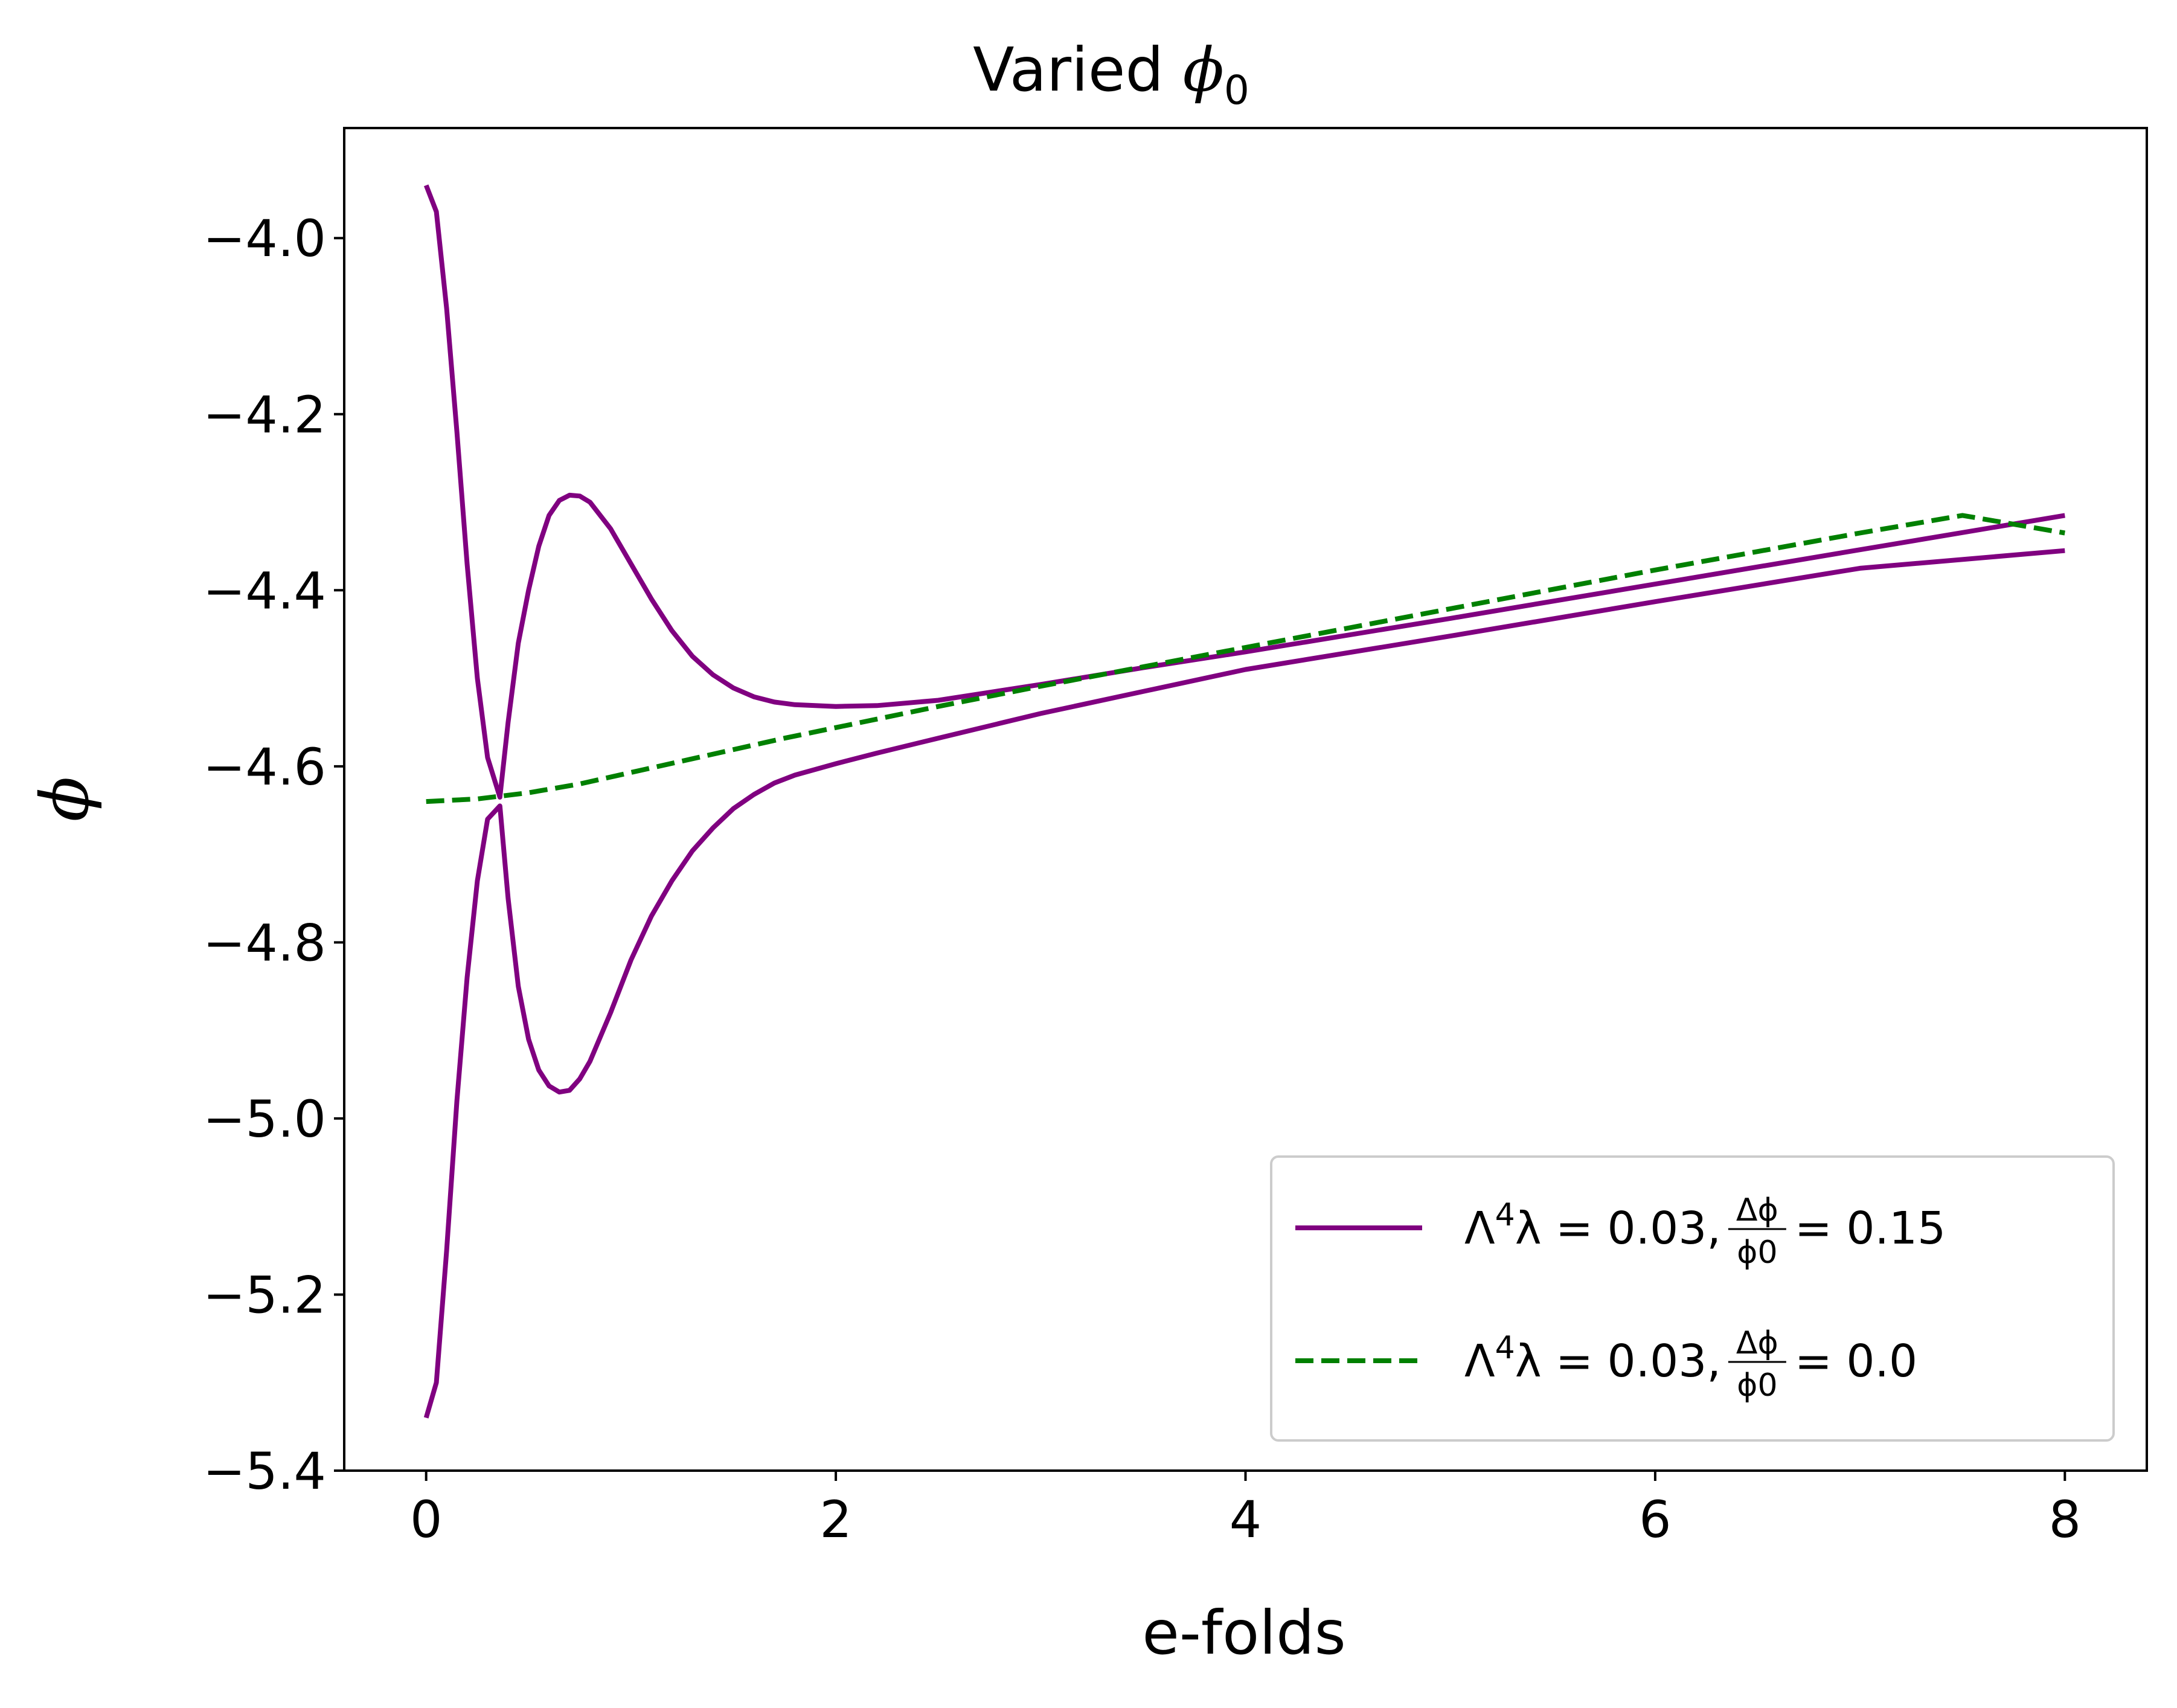  I want to click on y-axis-label: ϕ, so click(64, 799).